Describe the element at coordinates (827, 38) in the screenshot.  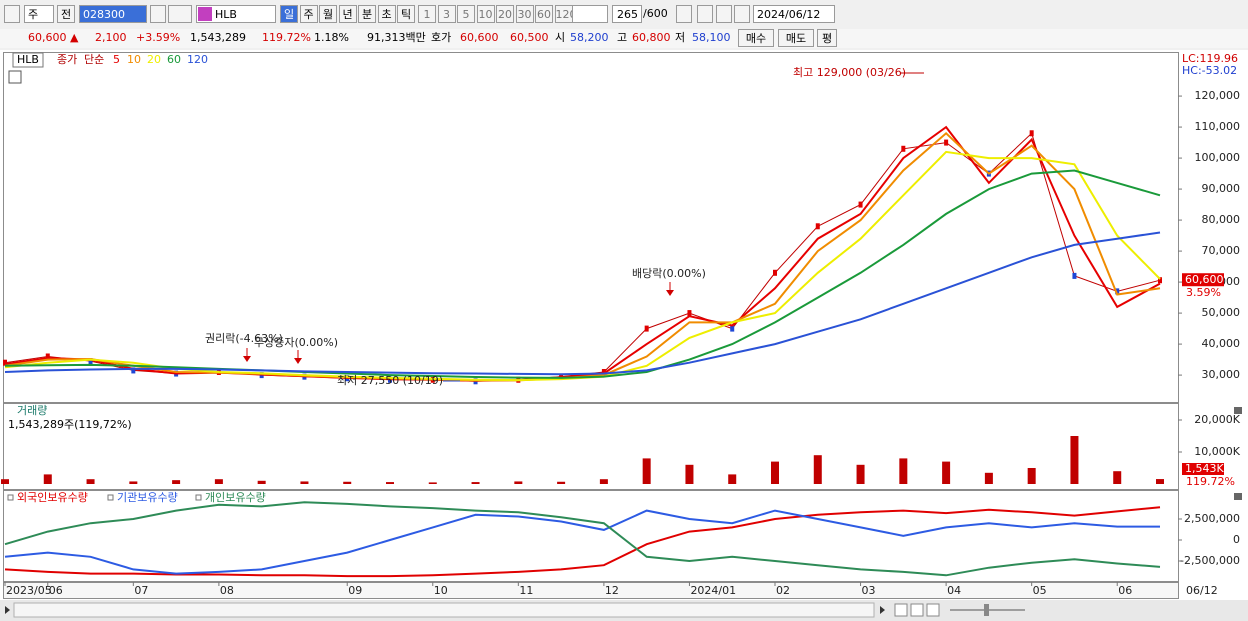
I see `quote-avg-button: 평` at that location.